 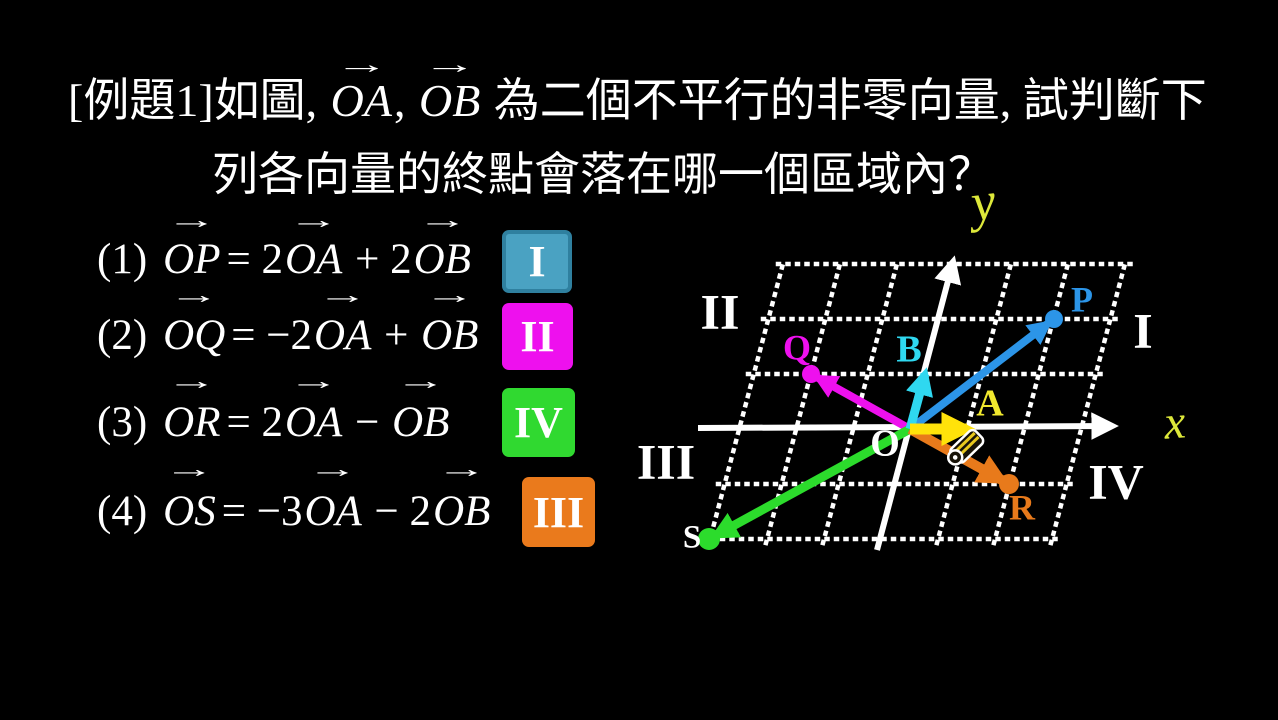 I want to click on y-axis-label: y, so click(x=980, y=201).